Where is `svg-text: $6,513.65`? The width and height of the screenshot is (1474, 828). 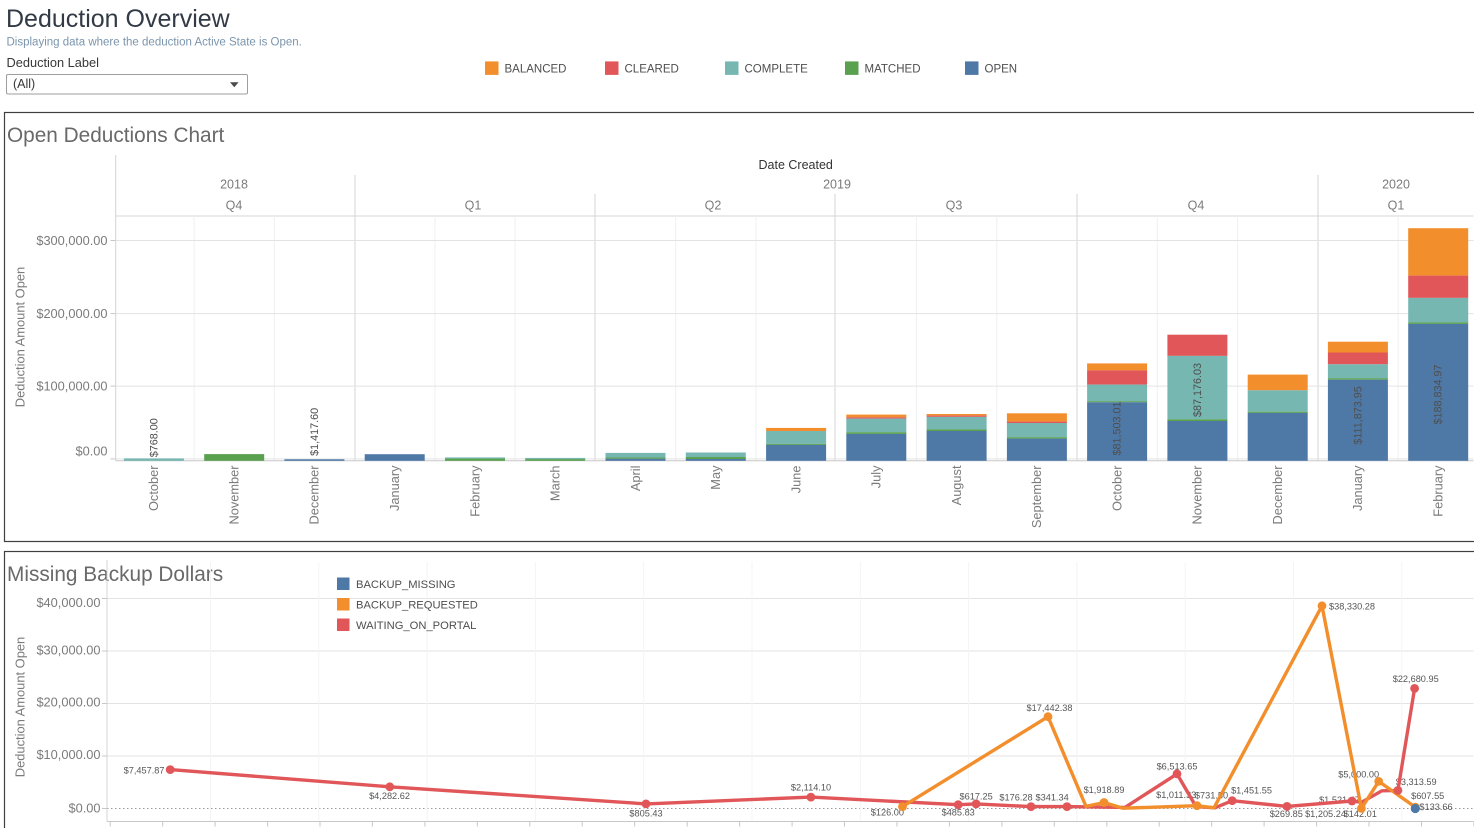 svg-text: $6,513.65 is located at coordinates (1177, 767).